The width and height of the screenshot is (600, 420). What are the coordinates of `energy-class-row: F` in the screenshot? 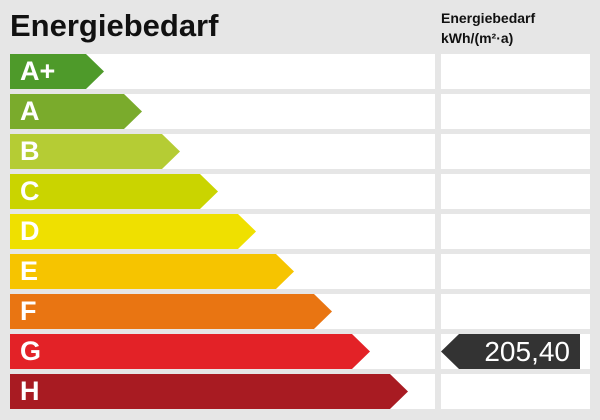 It's located at (300, 311).